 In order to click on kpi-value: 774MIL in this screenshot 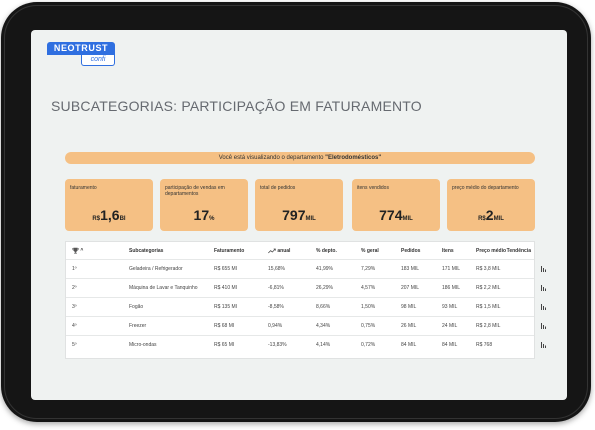, I will do `click(396, 215)`.